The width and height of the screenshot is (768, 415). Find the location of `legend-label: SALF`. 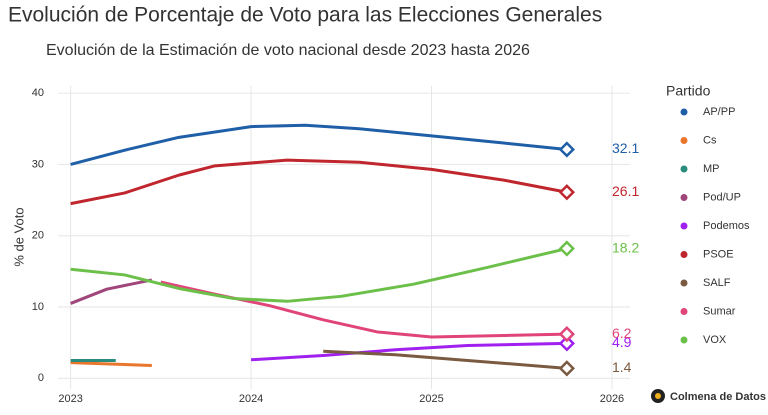

legend-label: SALF is located at coordinates (717, 283).